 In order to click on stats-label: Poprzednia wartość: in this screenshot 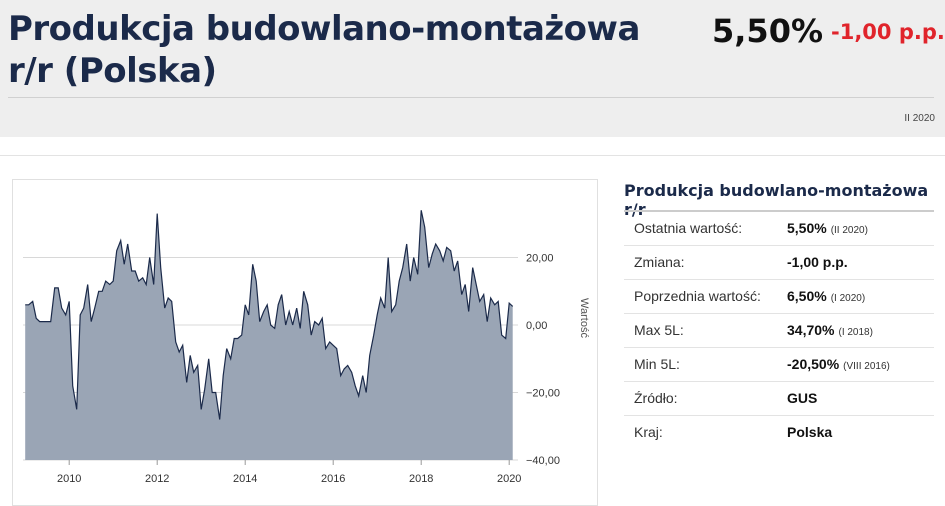, I will do `click(697, 296)`.